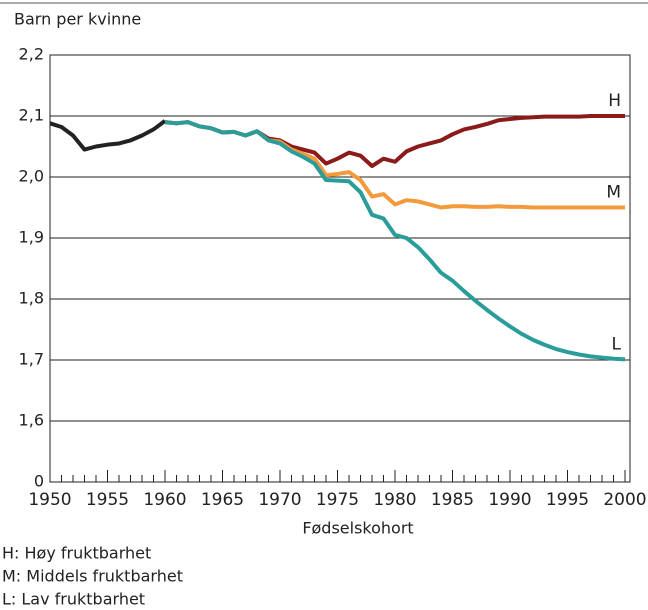  Describe the element at coordinates (509, 500) in the screenshot. I see `x-tick-label: 1990` at that location.